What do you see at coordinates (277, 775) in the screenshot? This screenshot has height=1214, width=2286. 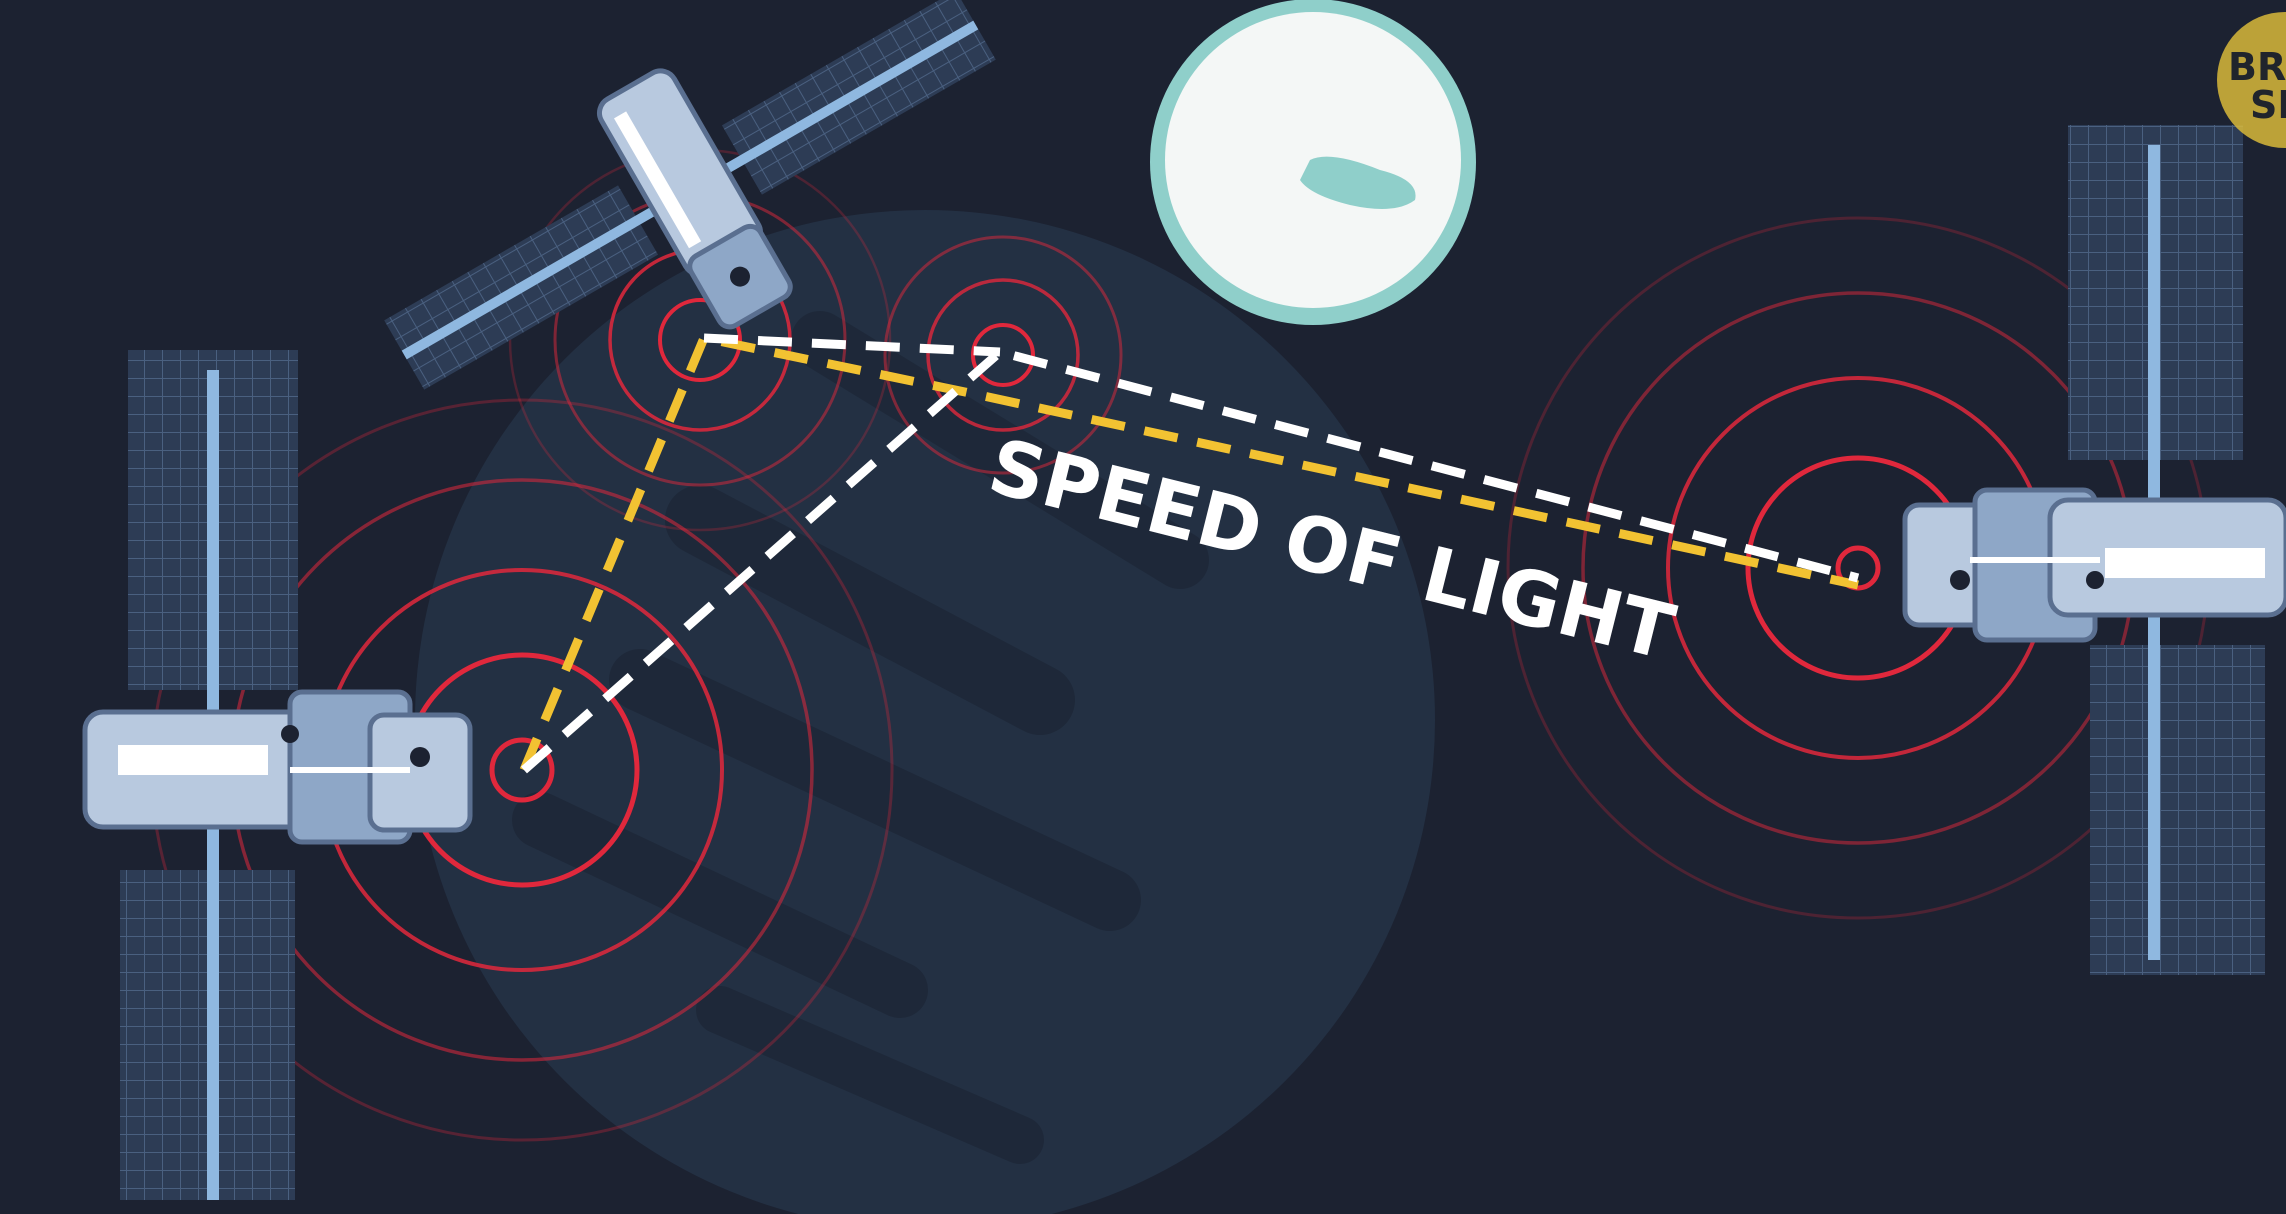 I see `satellite-left` at bounding box center [277, 775].